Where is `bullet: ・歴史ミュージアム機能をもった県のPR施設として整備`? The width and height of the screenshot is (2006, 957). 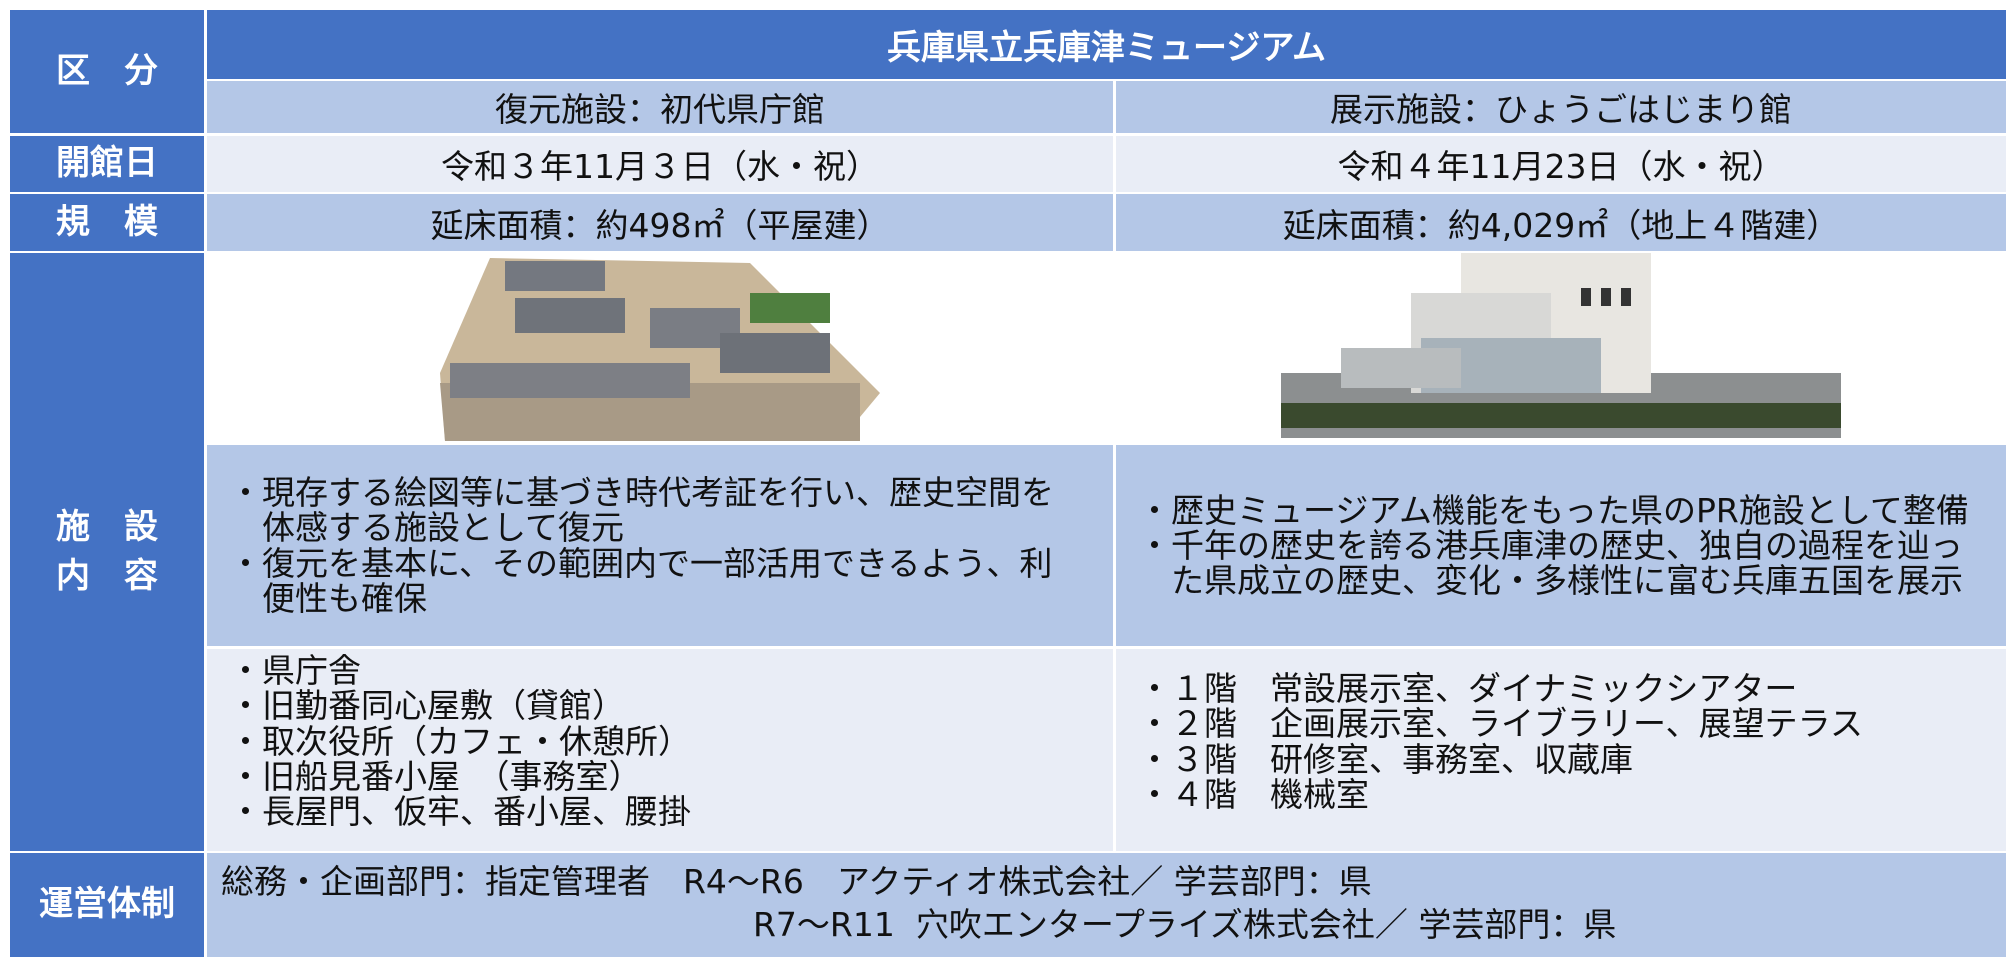
bullet: ・歴史ミュージアム機能をもった県のPR施設として整備 is located at coordinates (1553, 510).